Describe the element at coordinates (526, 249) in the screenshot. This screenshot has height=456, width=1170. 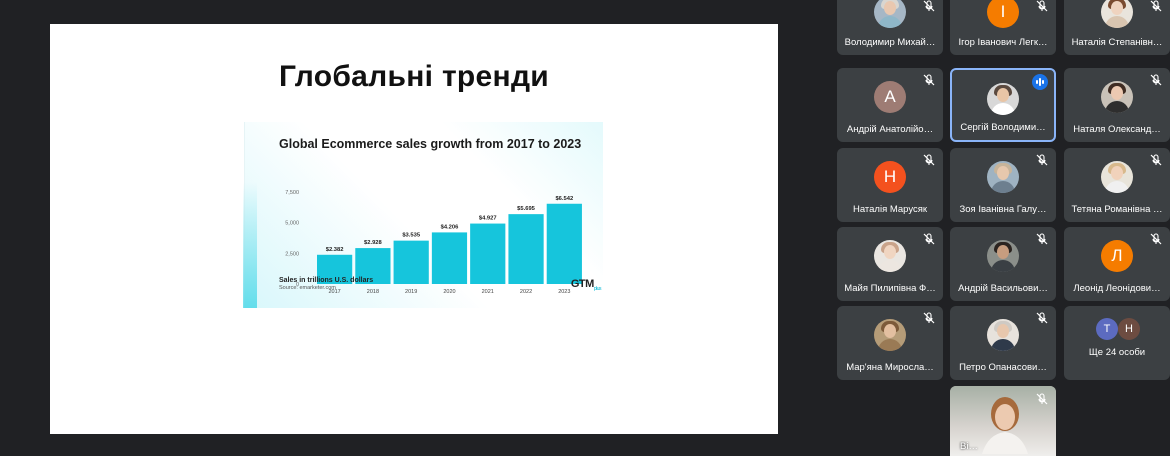
I see `bar-2022` at that location.